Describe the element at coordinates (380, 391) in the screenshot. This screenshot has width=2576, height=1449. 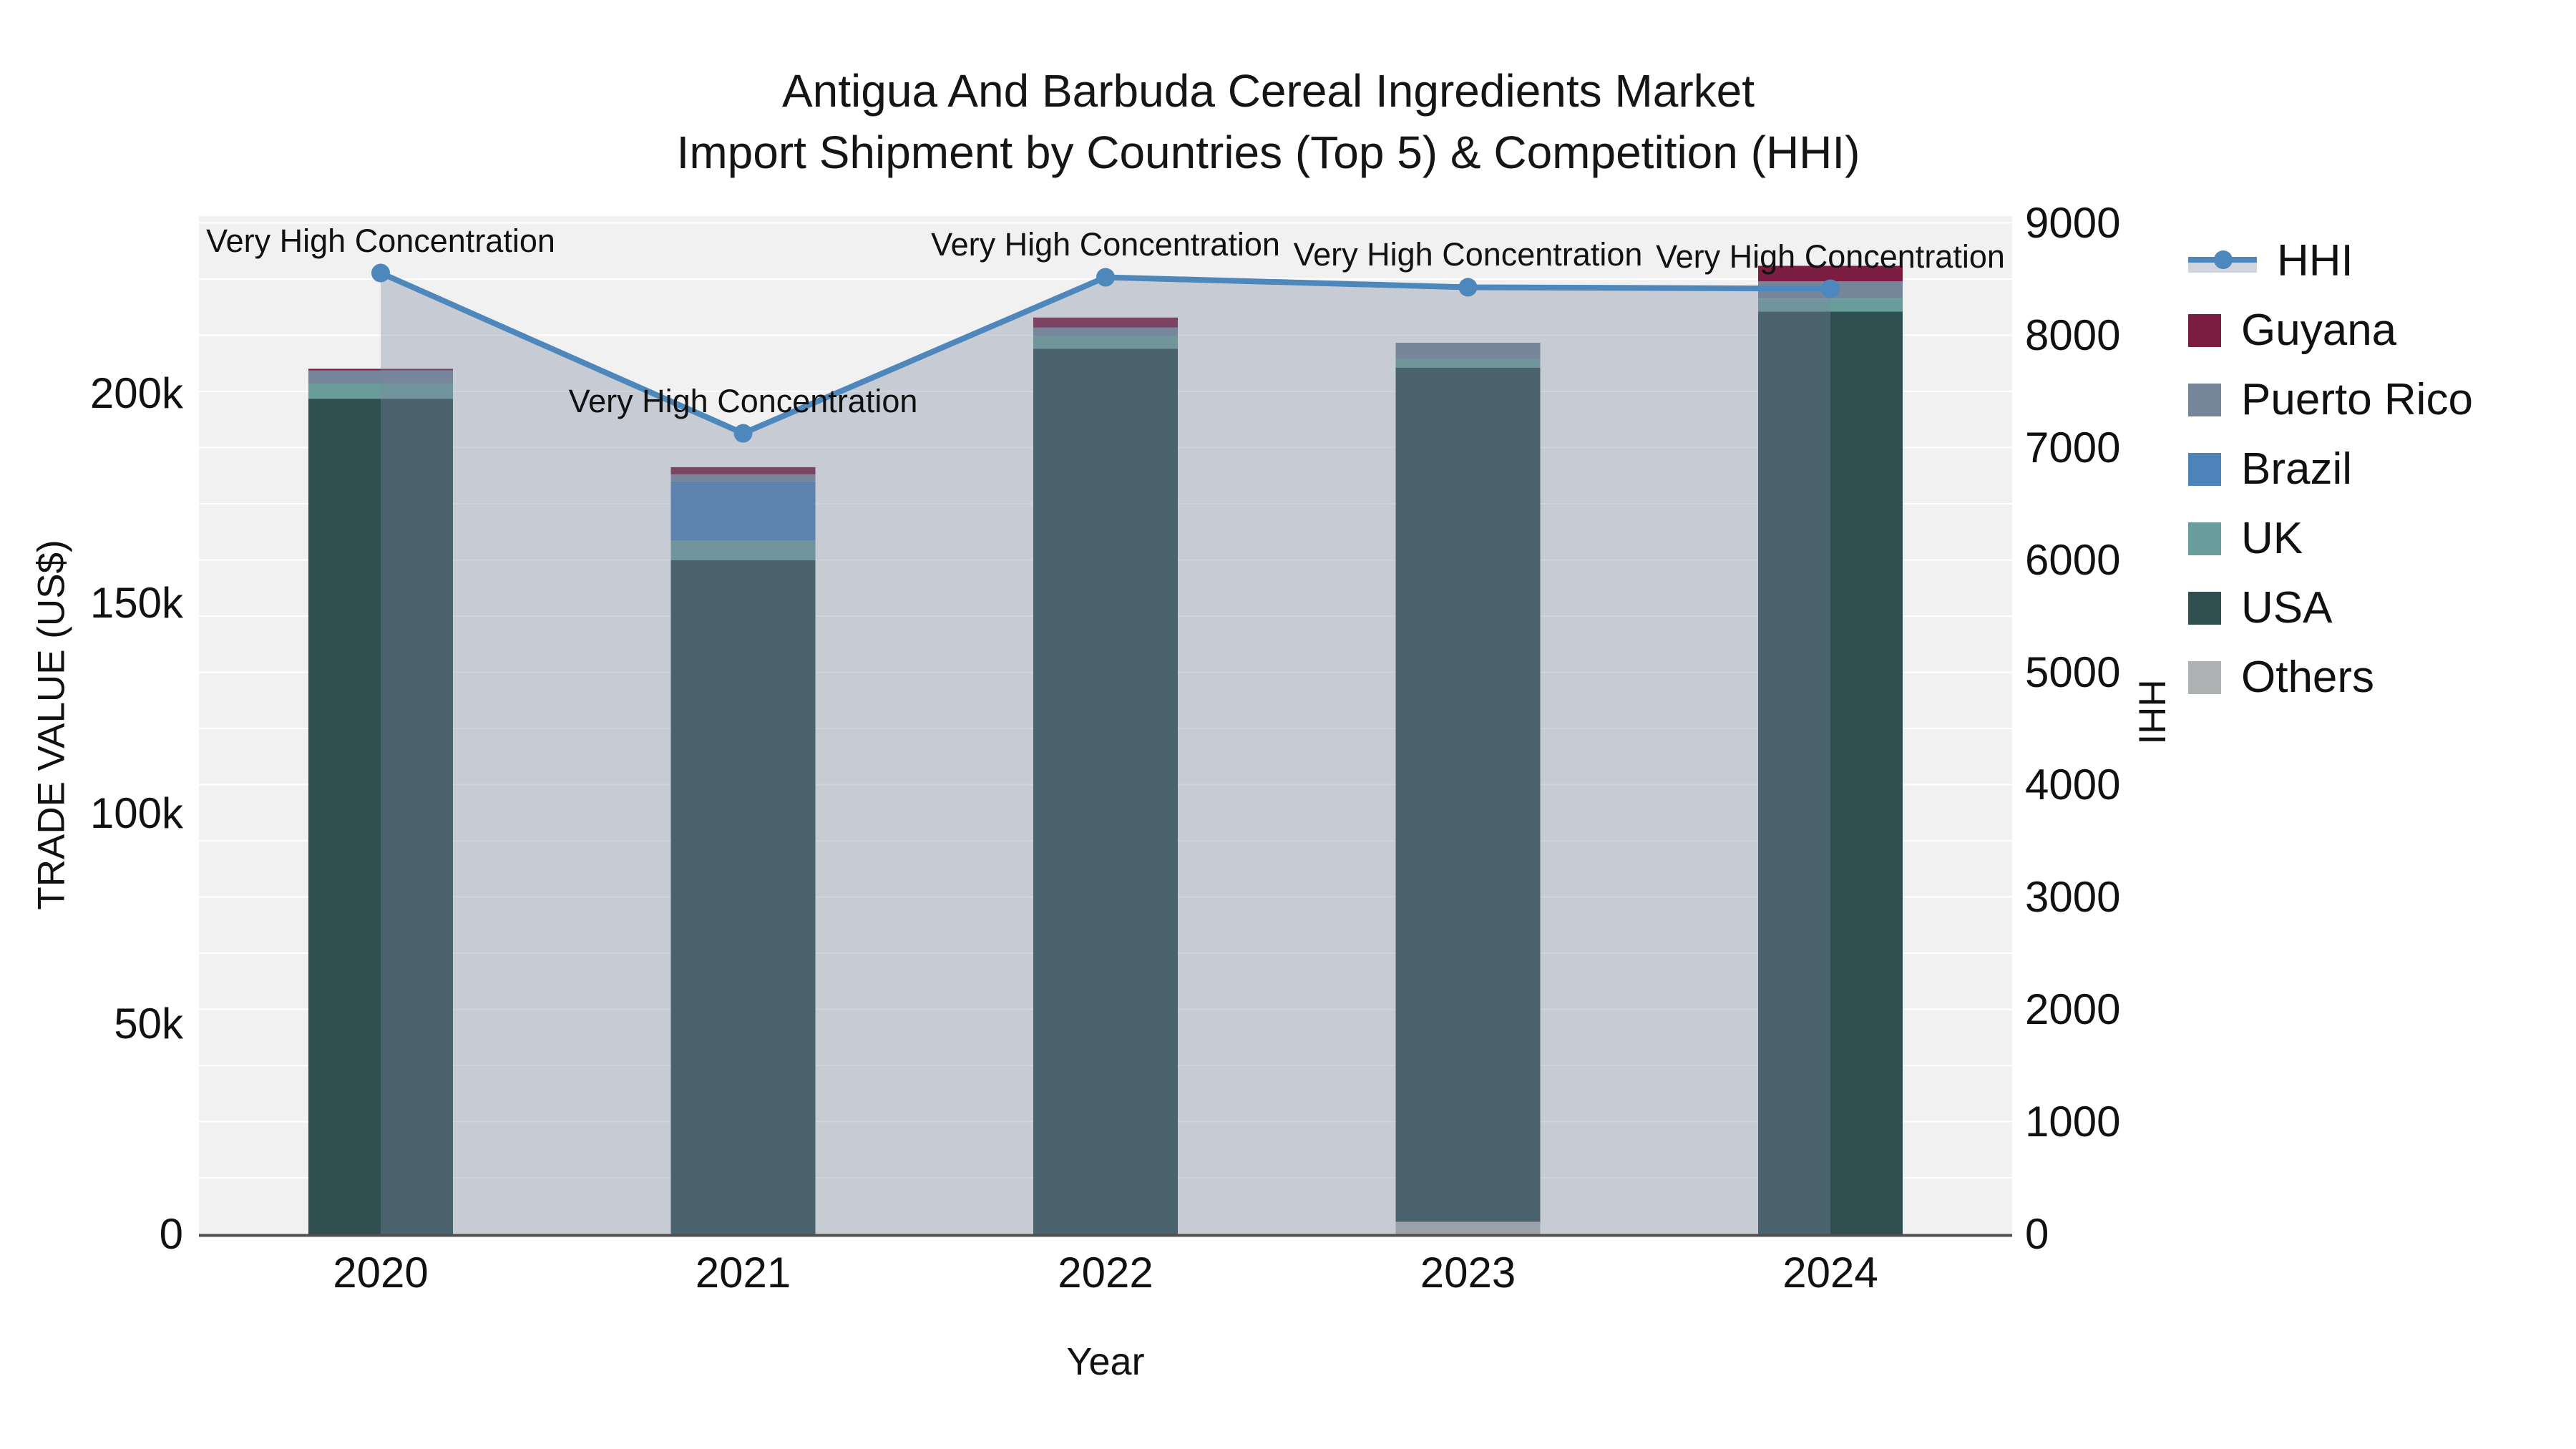
I see `bar-segment-uk-2020` at that location.